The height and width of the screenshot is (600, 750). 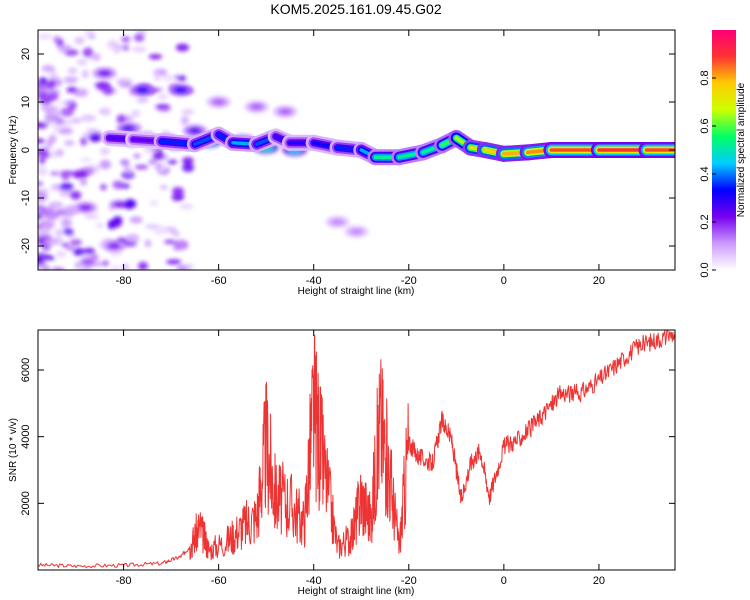 I want to click on snr-y-axis-label: SNR (10 * v/v), so click(x=13, y=450).